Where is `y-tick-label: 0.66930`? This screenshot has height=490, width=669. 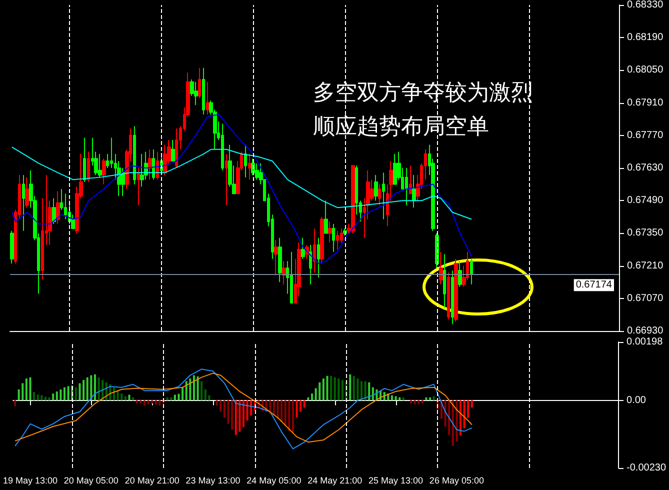 y-tick-label: 0.66930 is located at coordinates (645, 331).